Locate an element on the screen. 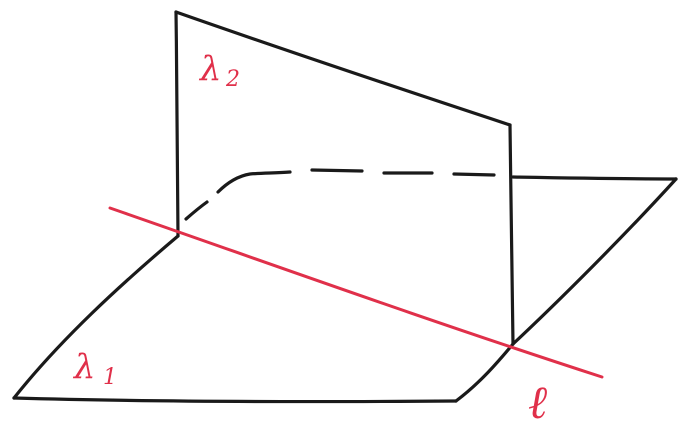  plane-lambda1-bottom-edge is located at coordinates (235, 400).